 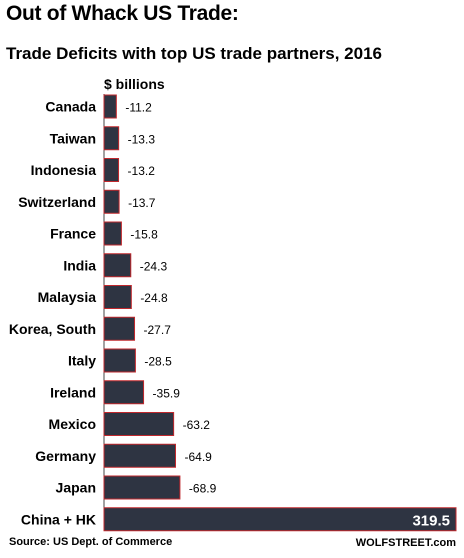 I want to click on data-label: -27.7, so click(x=158, y=330).